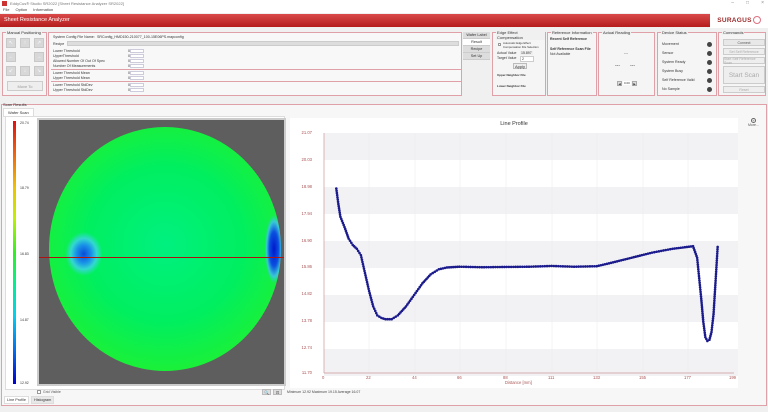 Image resolution: width=768 pixels, height=412 pixels. What do you see at coordinates (617, 66) in the screenshot?
I see `reading-left: ---` at bounding box center [617, 66].